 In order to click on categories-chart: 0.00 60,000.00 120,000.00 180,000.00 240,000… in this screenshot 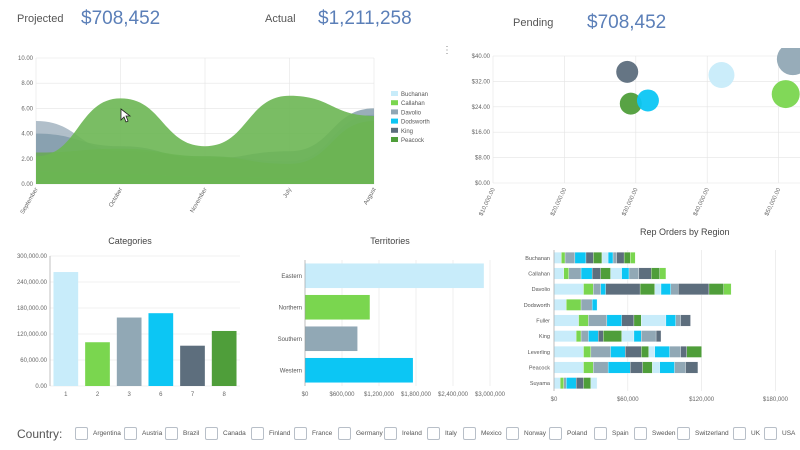, I will do `click(125, 325)`.